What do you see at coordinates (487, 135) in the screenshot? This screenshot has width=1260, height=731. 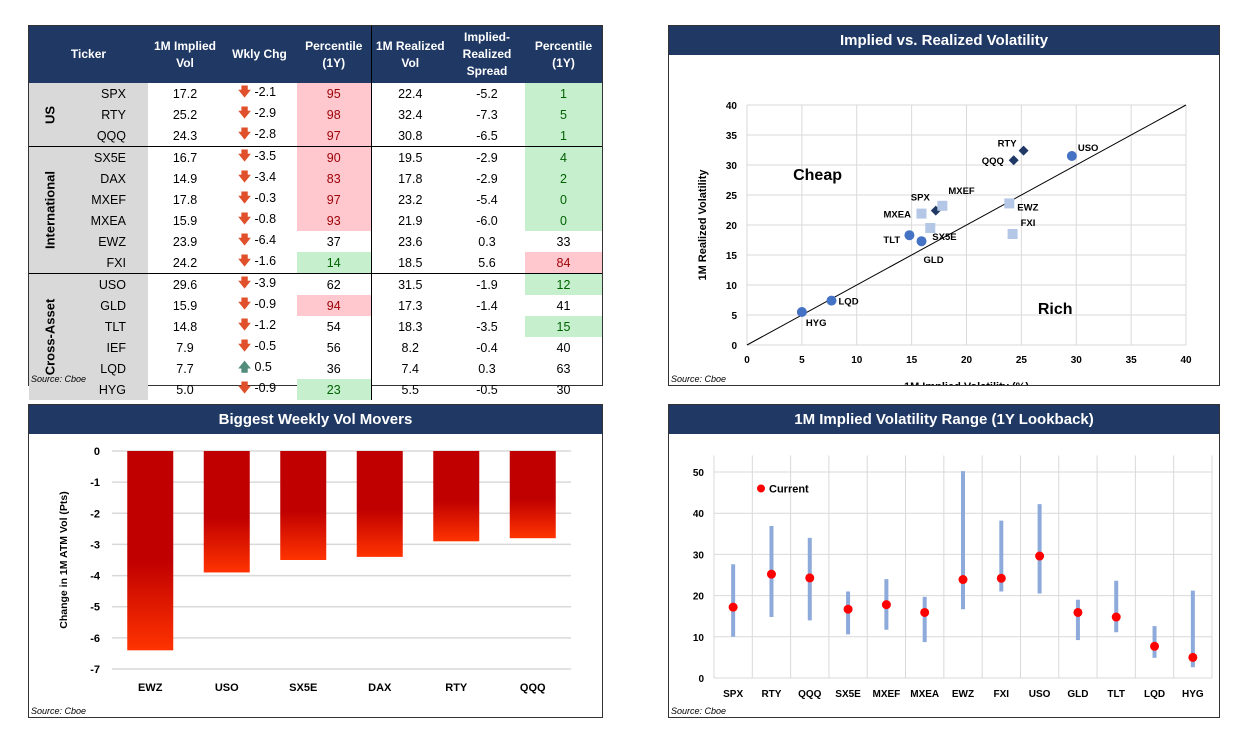 I see `spread-cell: -6.5` at bounding box center [487, 135].